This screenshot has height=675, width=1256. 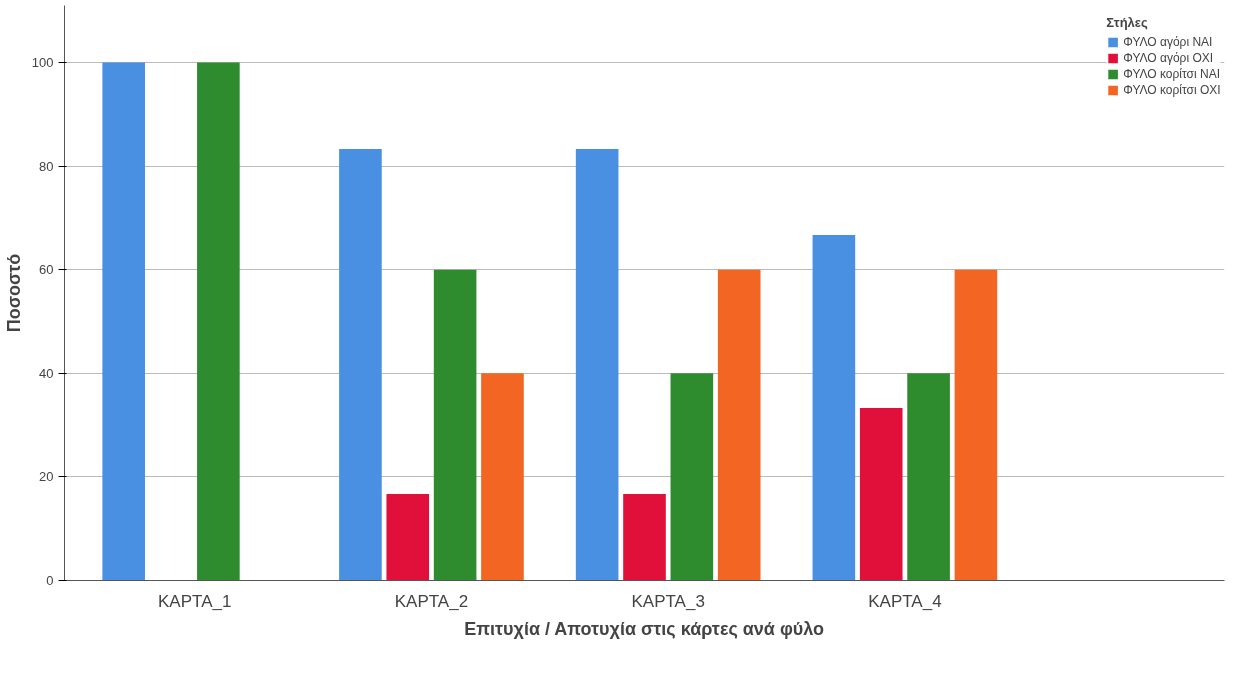 I want to click on legend-label: ΦΥΛΟ αγόρι ΟΧΙ, so click(x=1168, y=58).